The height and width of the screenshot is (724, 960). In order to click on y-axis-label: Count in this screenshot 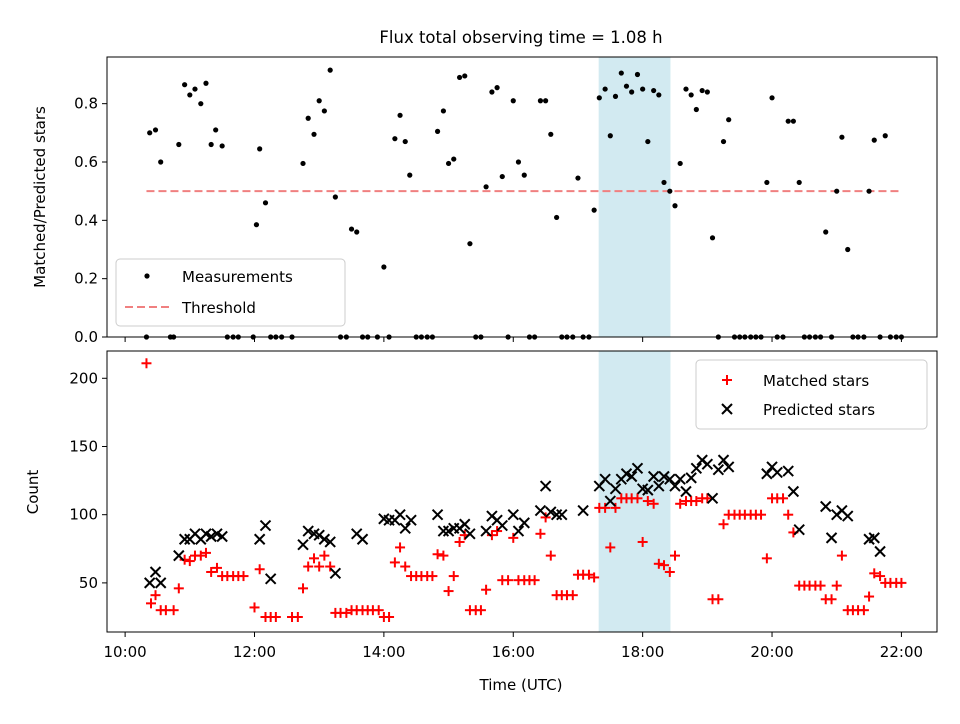, I will do `click(33, 492)`.